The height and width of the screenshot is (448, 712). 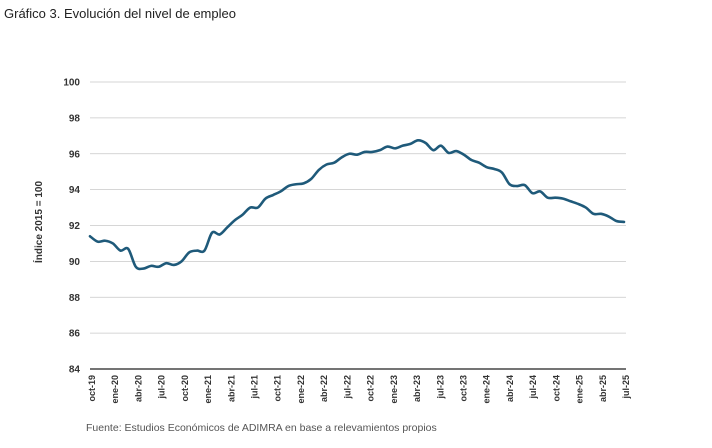 What do you see at coordinates (71, 83) in the screenshot?
I see `y-tick-label: 100` at bounding box center [71, 83].